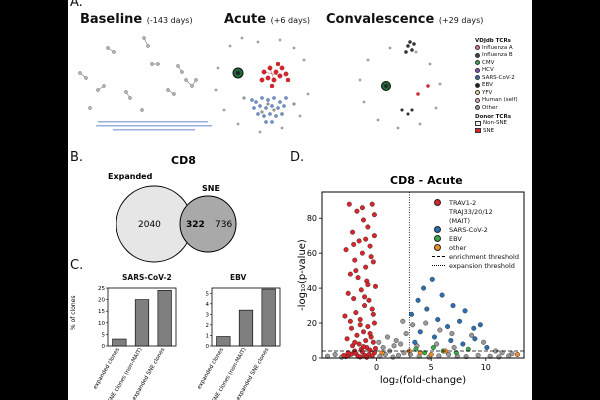  I want to click on plot-frame, so click(423, 275).